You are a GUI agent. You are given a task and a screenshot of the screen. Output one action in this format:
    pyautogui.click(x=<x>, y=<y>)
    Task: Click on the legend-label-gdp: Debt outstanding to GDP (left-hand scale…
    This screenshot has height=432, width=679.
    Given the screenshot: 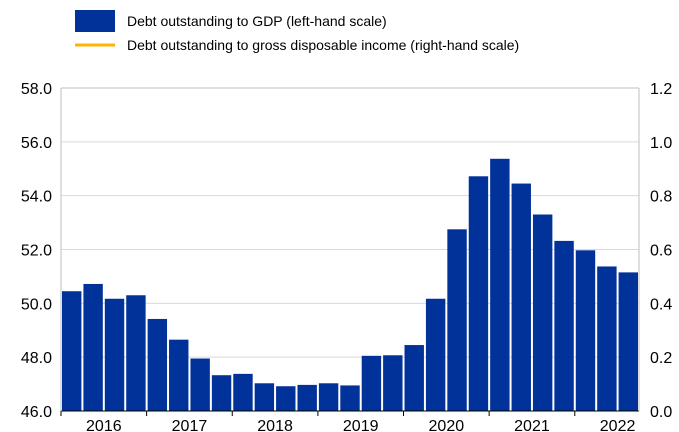 What is the action you would take?
    pyautogui.click(x=257, y=21)
    